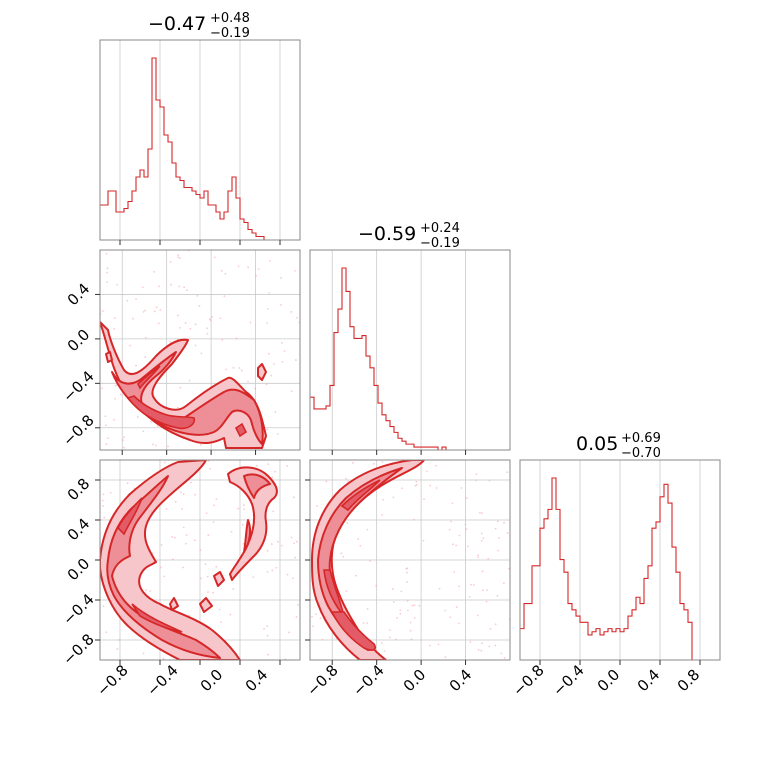  Describe the element at coordinates (440, 243) in the screenshot. I see `title-minus: −0.19` at that location.